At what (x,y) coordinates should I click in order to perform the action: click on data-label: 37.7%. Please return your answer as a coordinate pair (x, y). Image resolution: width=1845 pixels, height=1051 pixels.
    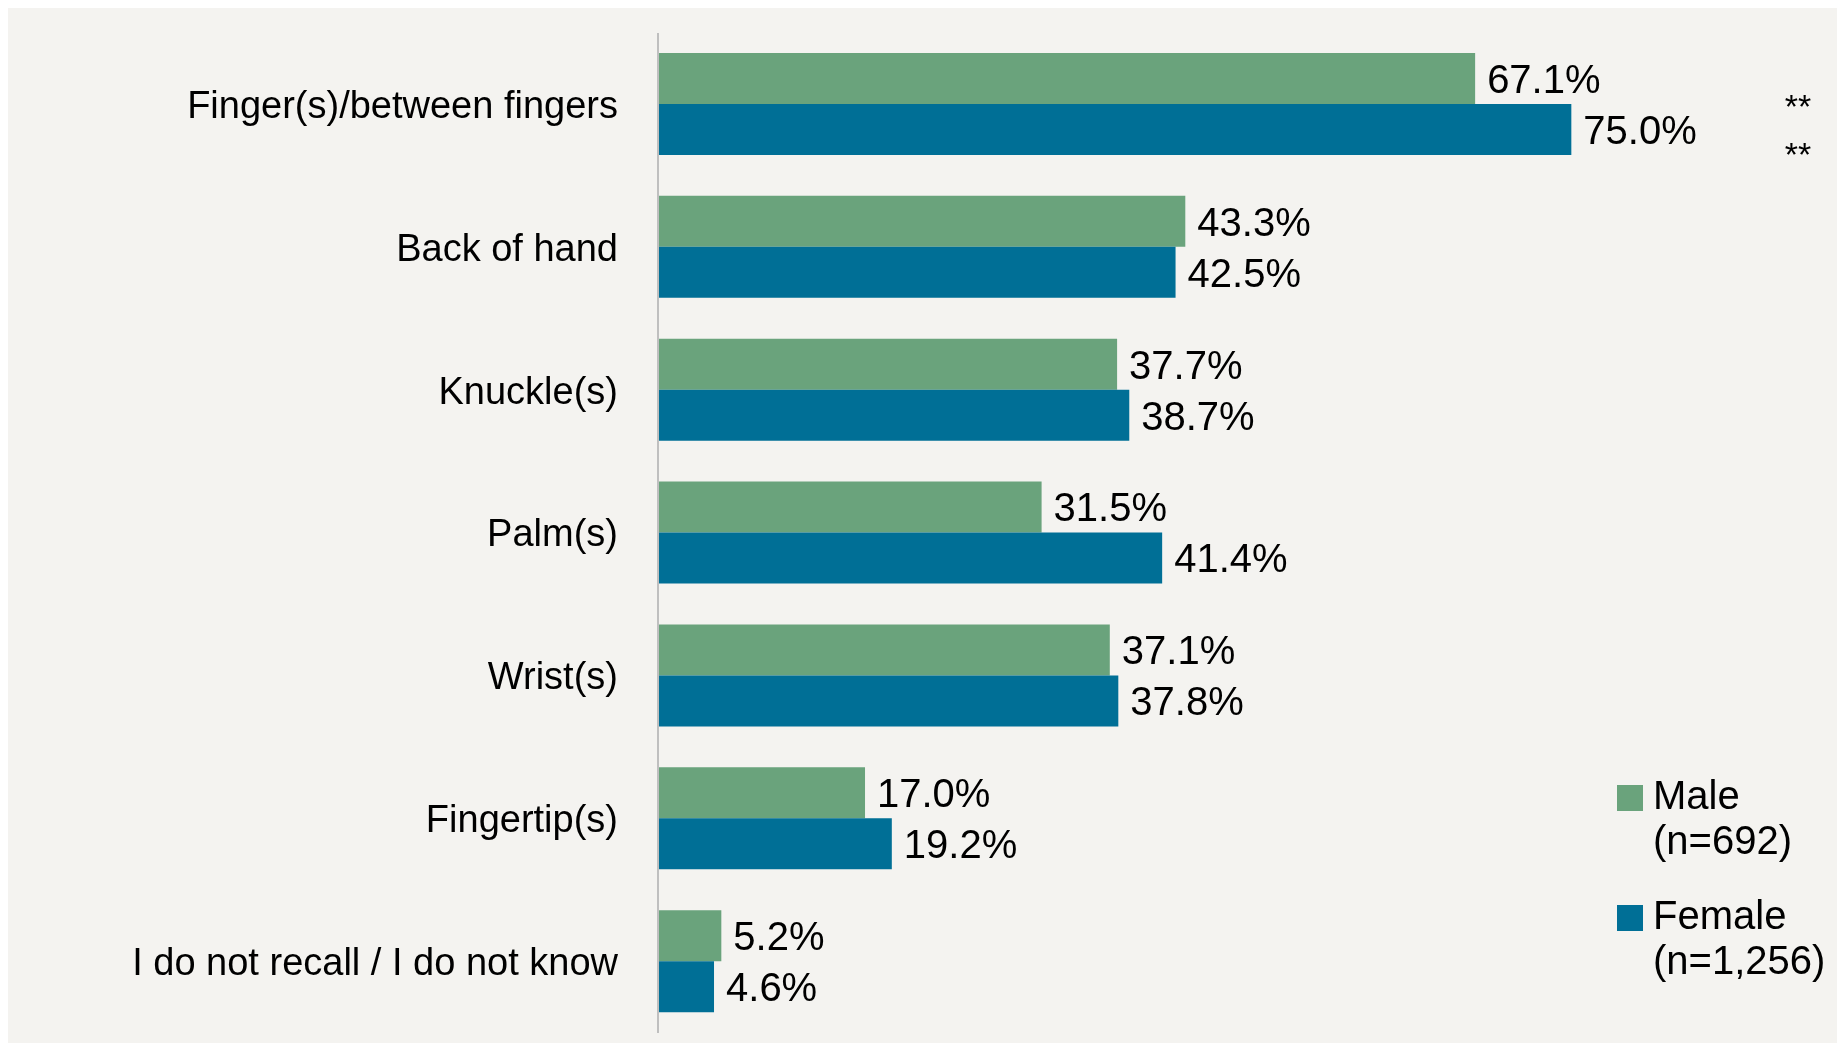
    Looking at the image, I should click on (1186, 364).